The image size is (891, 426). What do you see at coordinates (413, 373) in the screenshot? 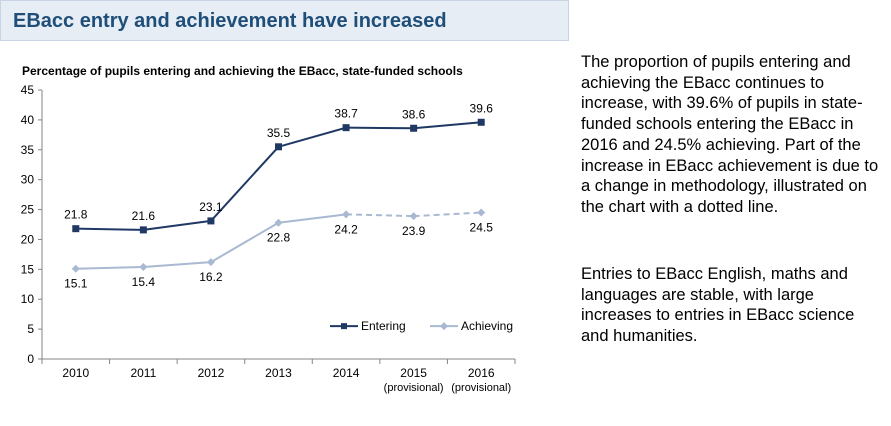
I see `x-tick-label: 2015` at bounding box center [413, 373].